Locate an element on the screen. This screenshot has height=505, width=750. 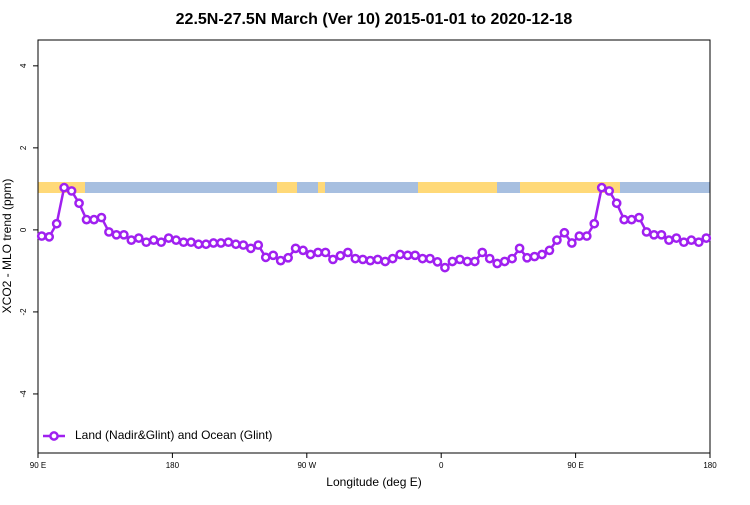
y-tick-label: 0 is located at coordinates (23, 229).